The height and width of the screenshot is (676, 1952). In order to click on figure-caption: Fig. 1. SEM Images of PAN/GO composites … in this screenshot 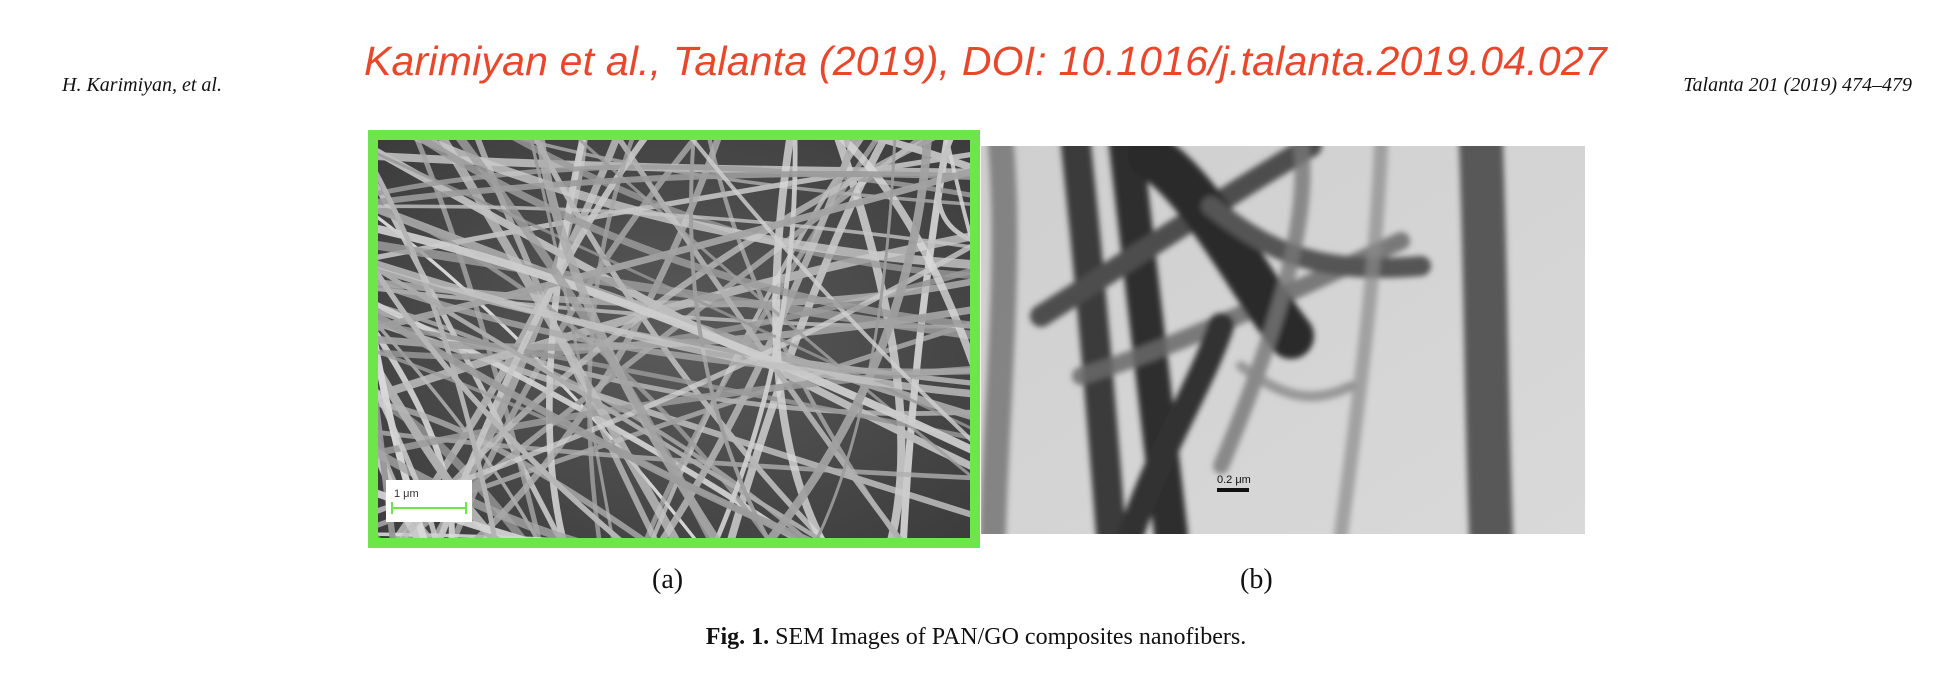, I will do `click(976, 637)`.